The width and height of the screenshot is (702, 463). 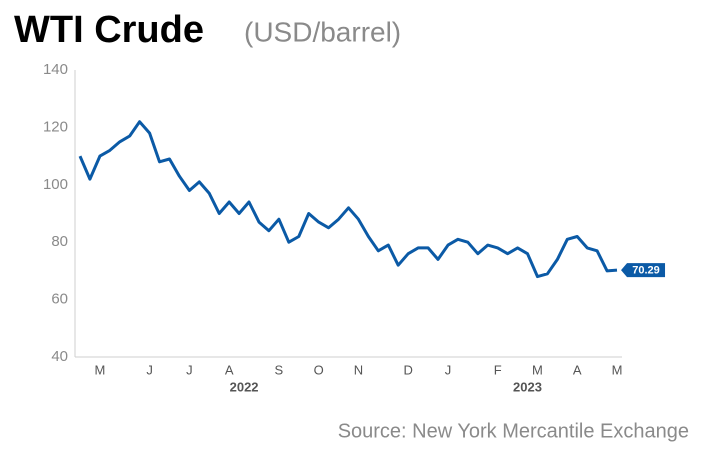 What do you see at coordinates (109, 30) in the screenshot?
I see `chart-title: WTI Crude` at bounding box center [109, 30].